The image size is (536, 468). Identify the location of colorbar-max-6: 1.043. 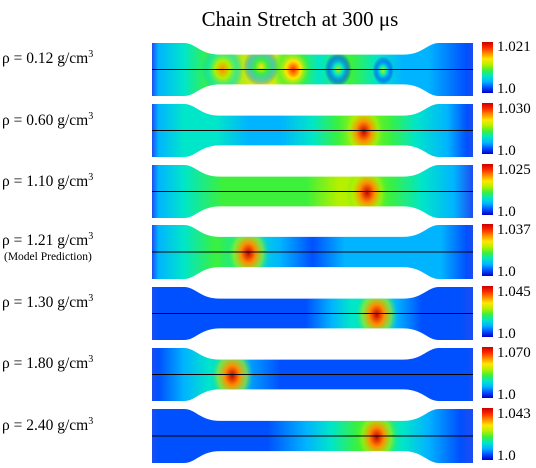
(514, 414).